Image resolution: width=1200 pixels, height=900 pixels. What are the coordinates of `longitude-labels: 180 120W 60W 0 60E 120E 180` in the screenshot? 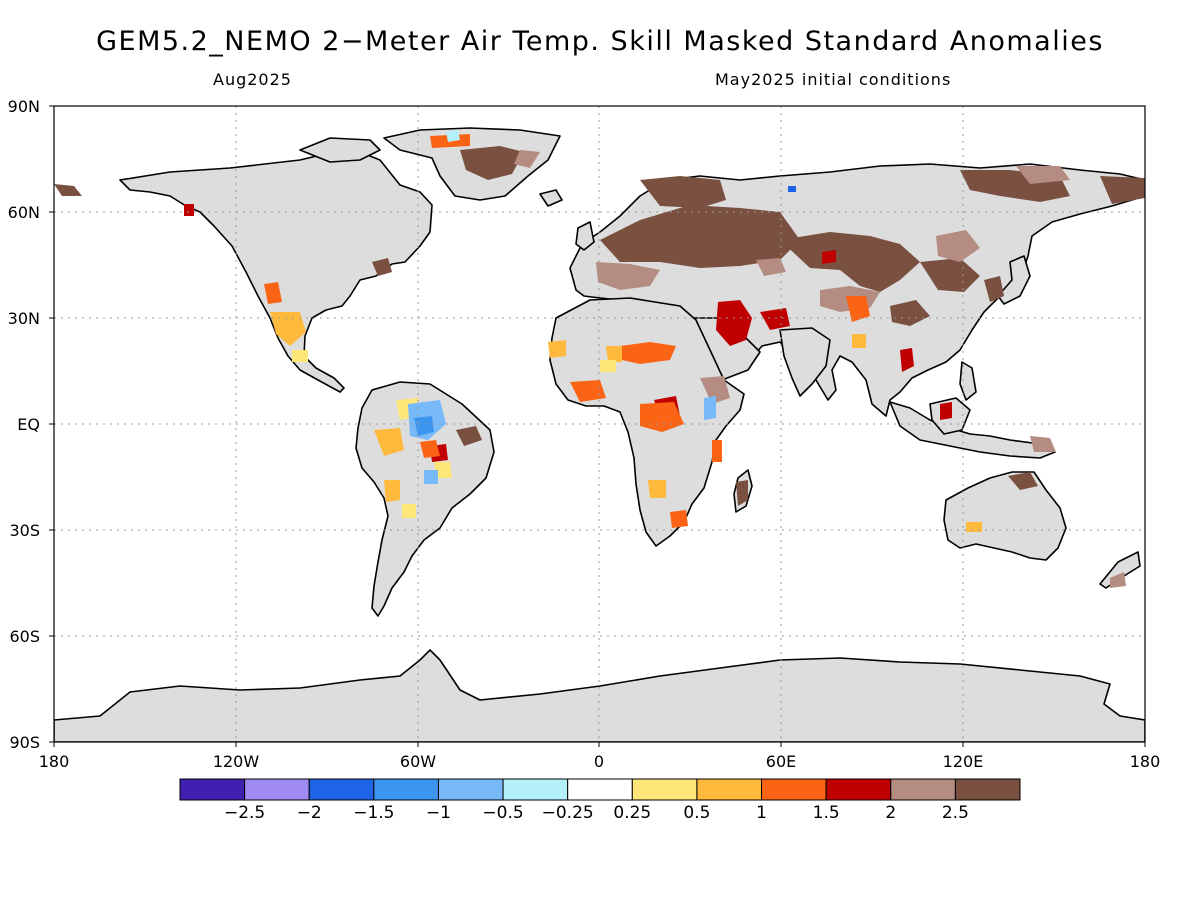 It's located at (600, 761).